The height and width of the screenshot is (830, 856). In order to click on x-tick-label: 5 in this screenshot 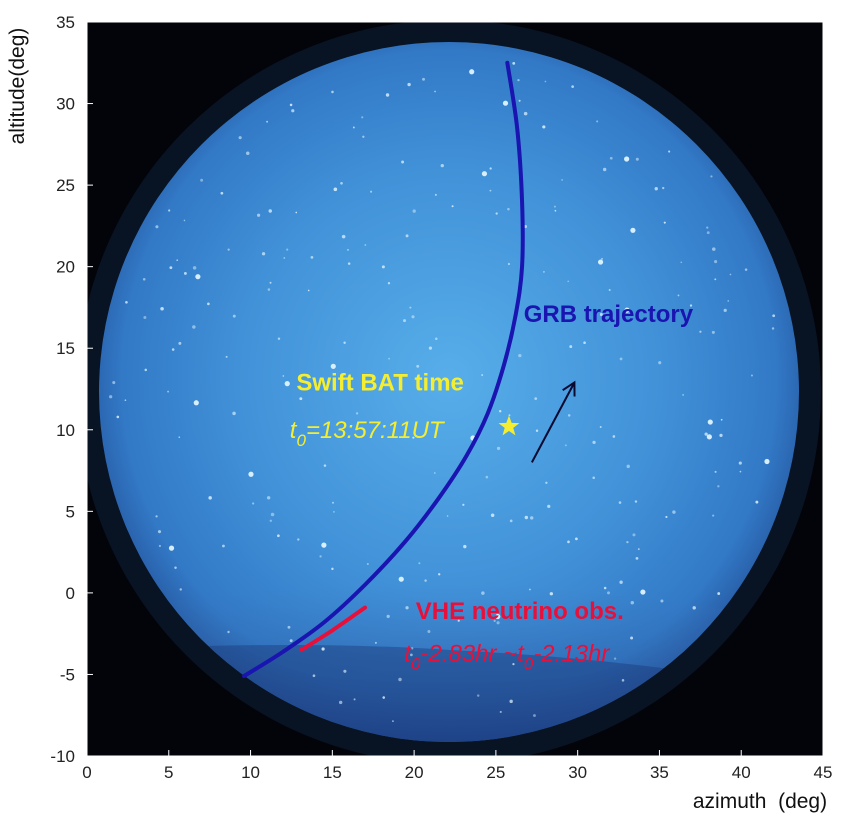, I will do `click(168, 772)`.